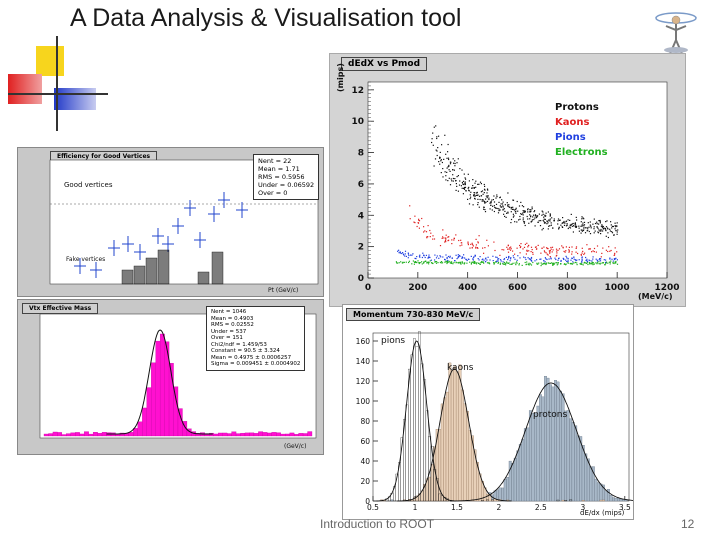 The height and width of the screenshot is (540, 720). I want to click on root-logo, so click(676, 32).